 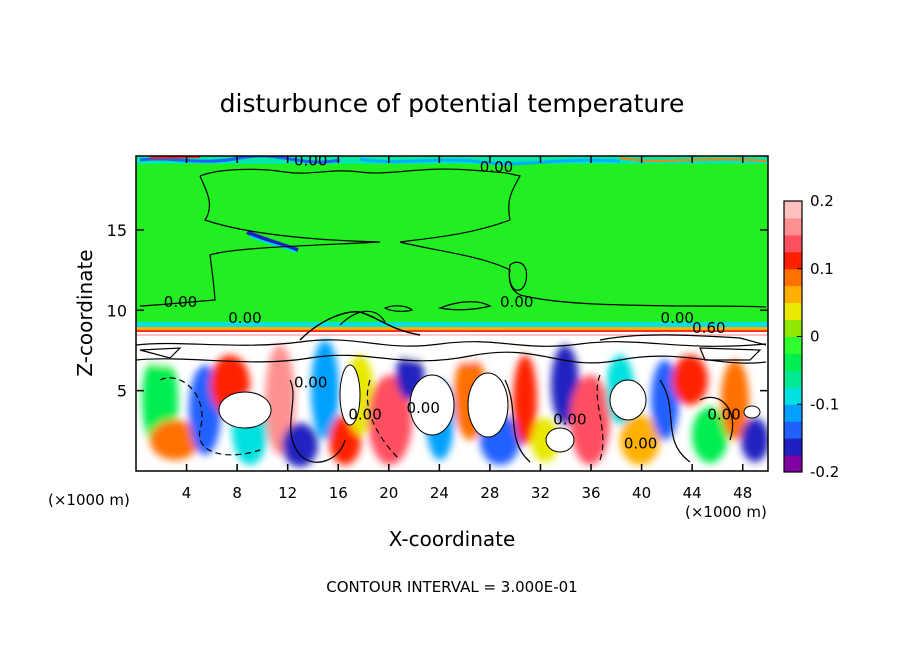 I want to click on x-tick-label: 36, so click(x=590, y=493).